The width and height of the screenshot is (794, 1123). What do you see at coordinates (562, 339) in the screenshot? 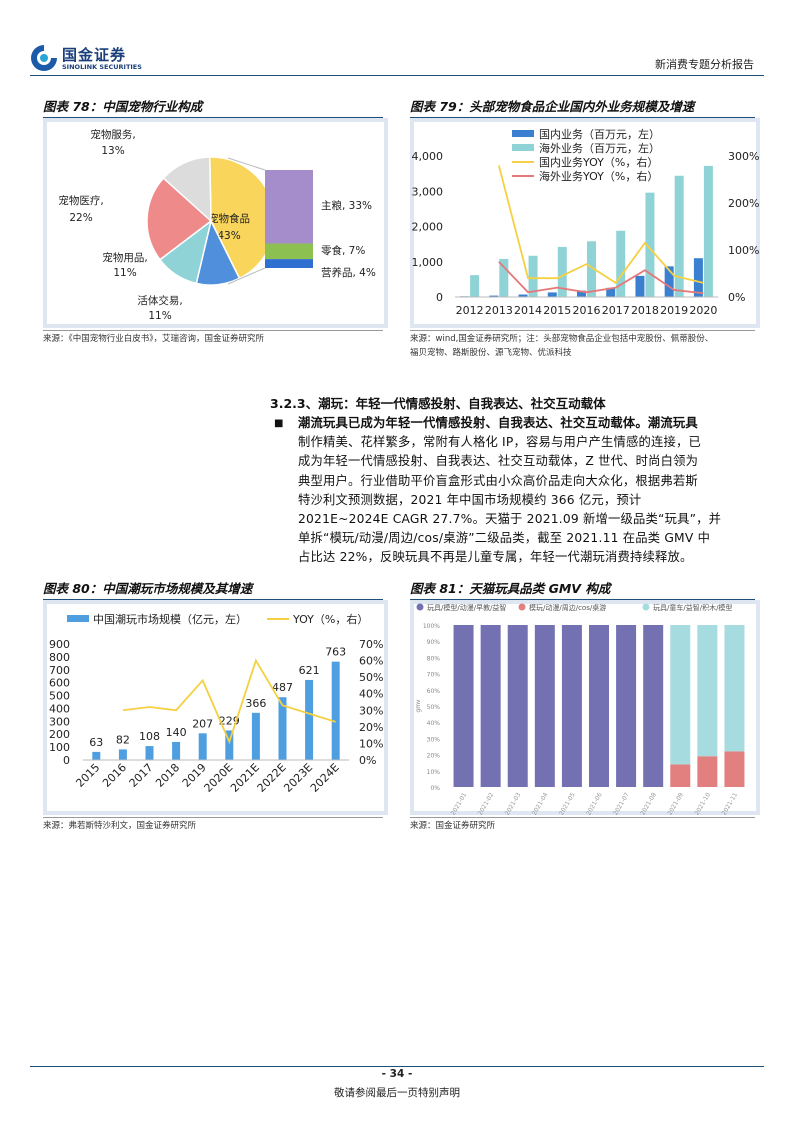
I see `fig79-source-line-1: 来源：wind,国金证券研究所；注：头部宠物食品企业包括中宠股份、佩蒂股份、` at bounding box center [562, 339].